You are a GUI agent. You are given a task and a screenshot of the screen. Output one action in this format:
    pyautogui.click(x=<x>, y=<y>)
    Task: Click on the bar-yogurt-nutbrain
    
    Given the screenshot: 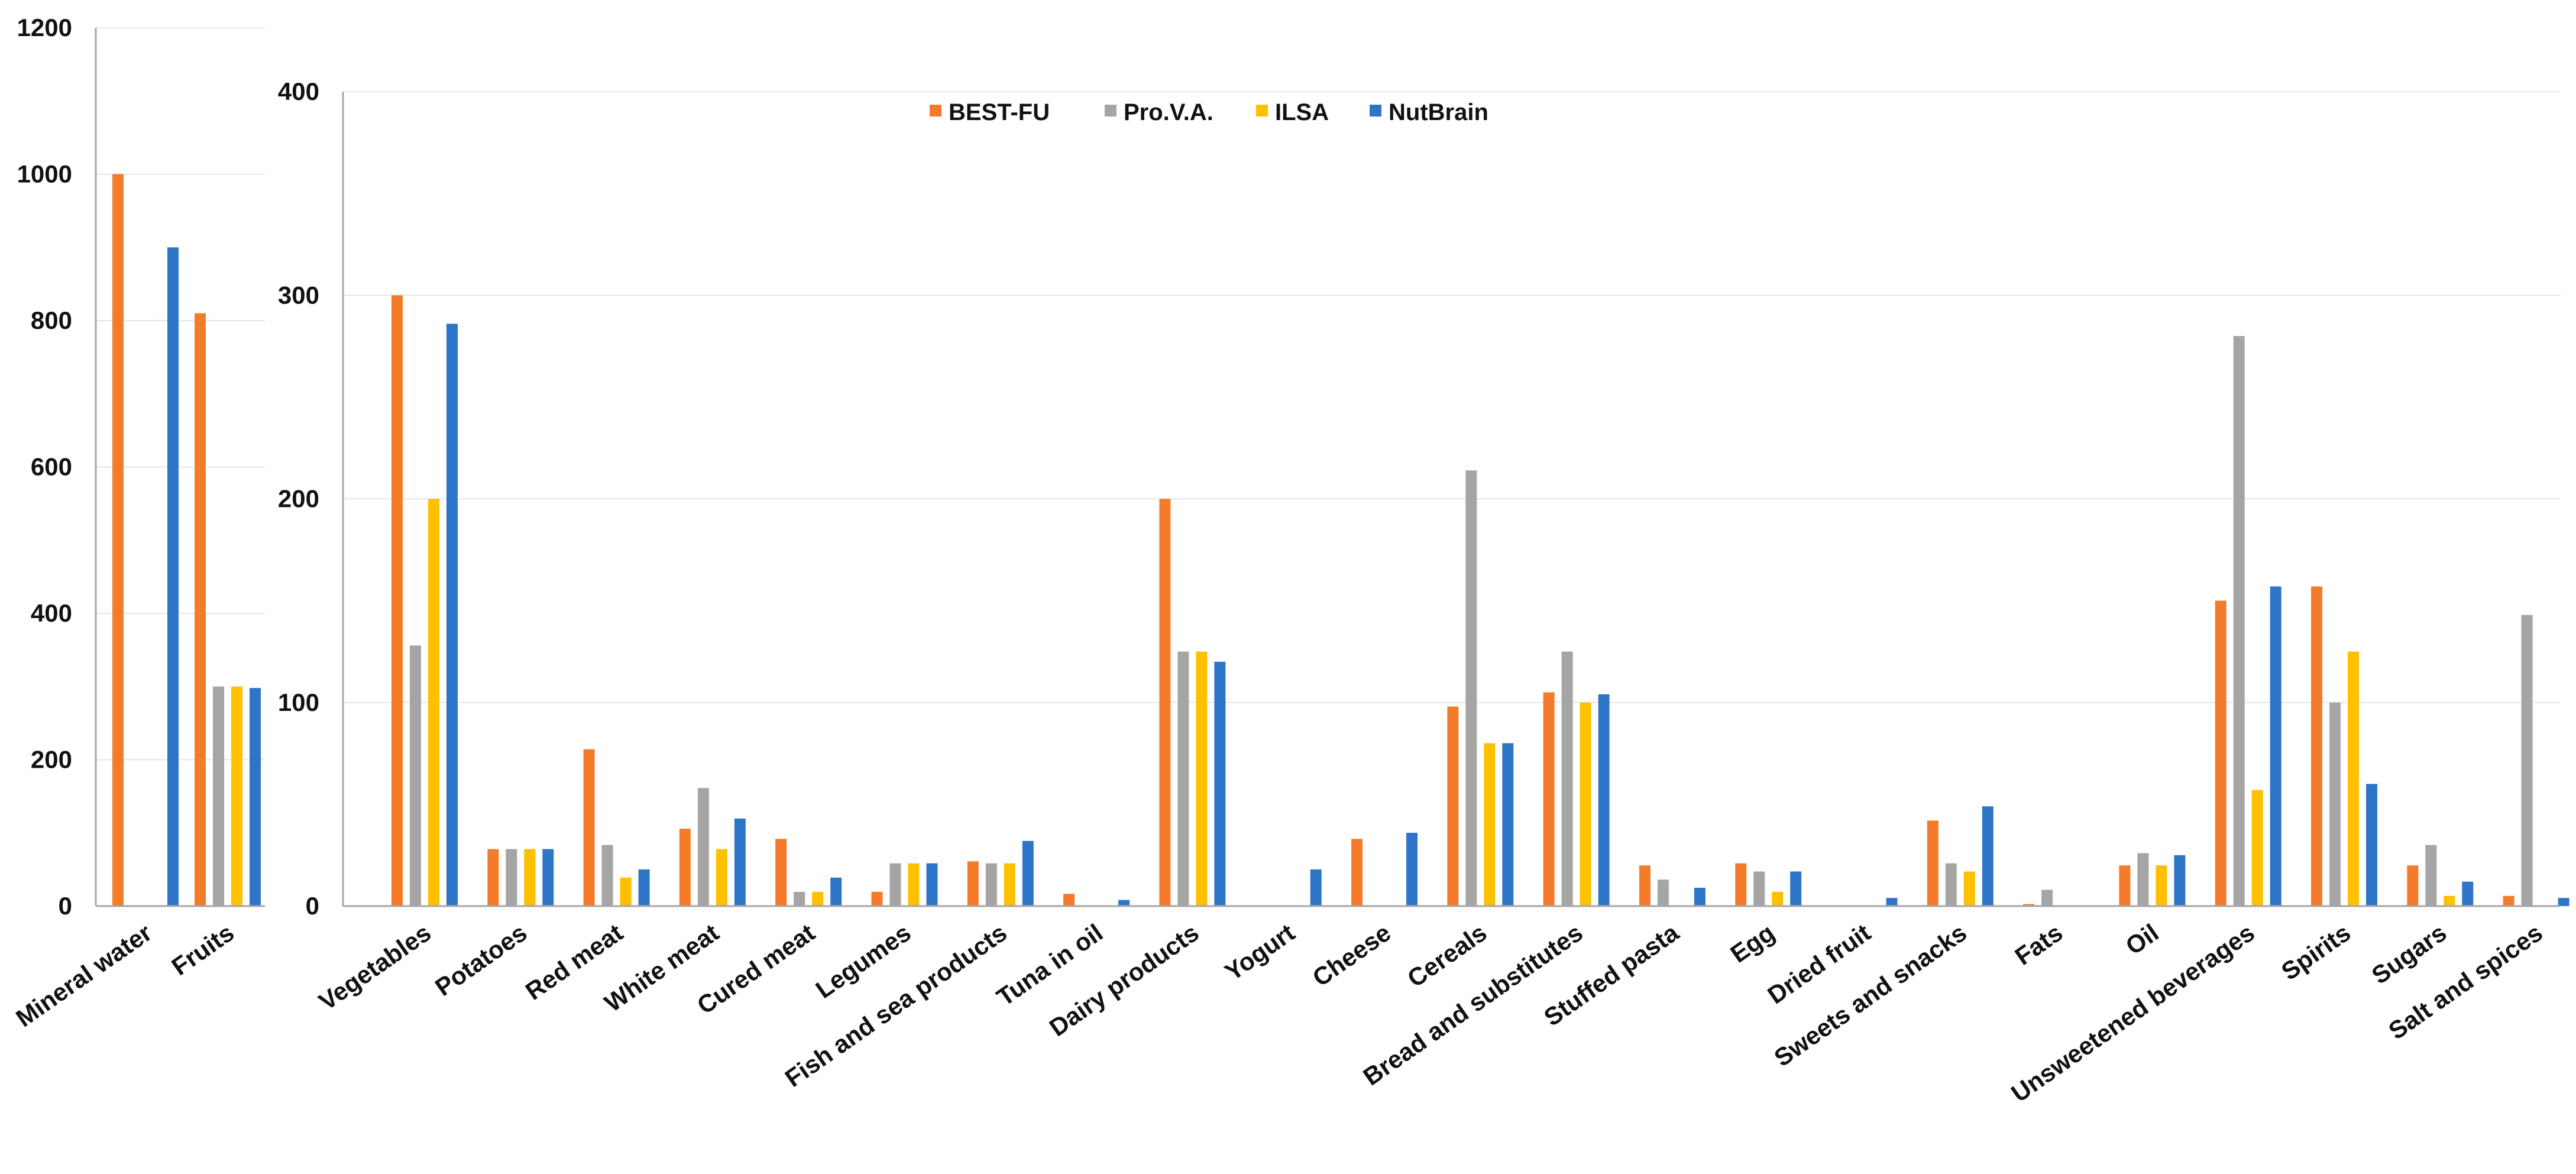 What is the action you would take?
    pyautogui.click(x=1316, y=887)
    